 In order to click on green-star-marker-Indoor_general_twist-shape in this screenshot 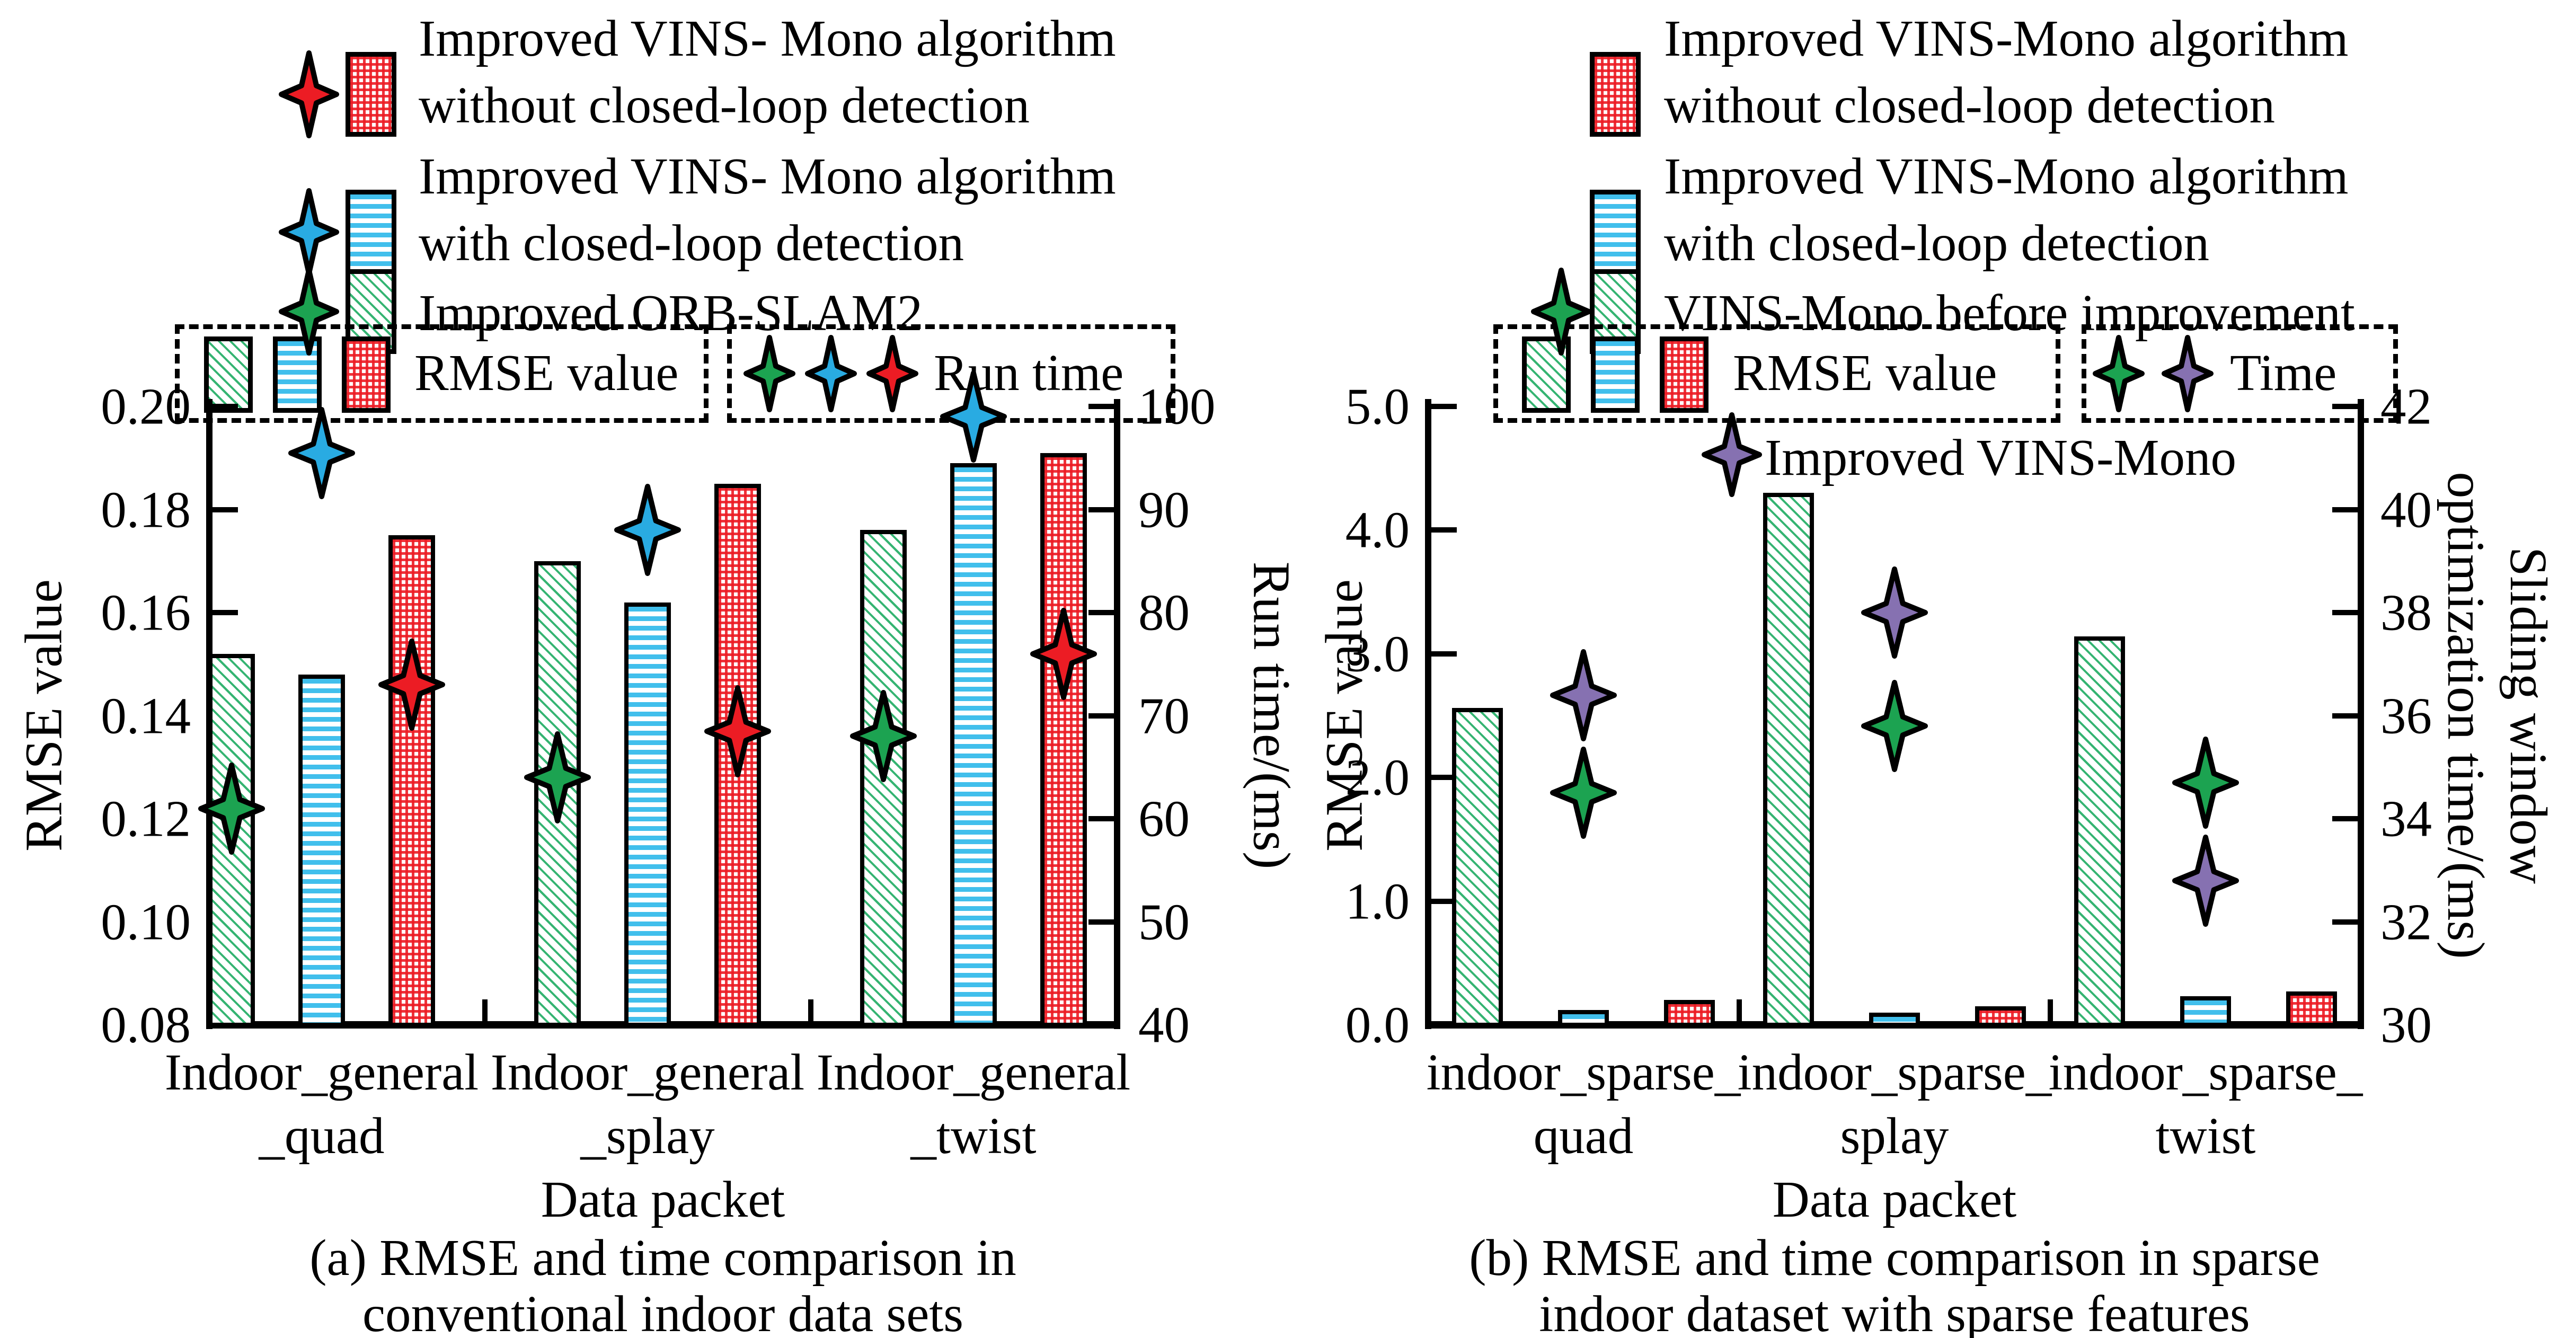, I will do `click(883, 736)`.